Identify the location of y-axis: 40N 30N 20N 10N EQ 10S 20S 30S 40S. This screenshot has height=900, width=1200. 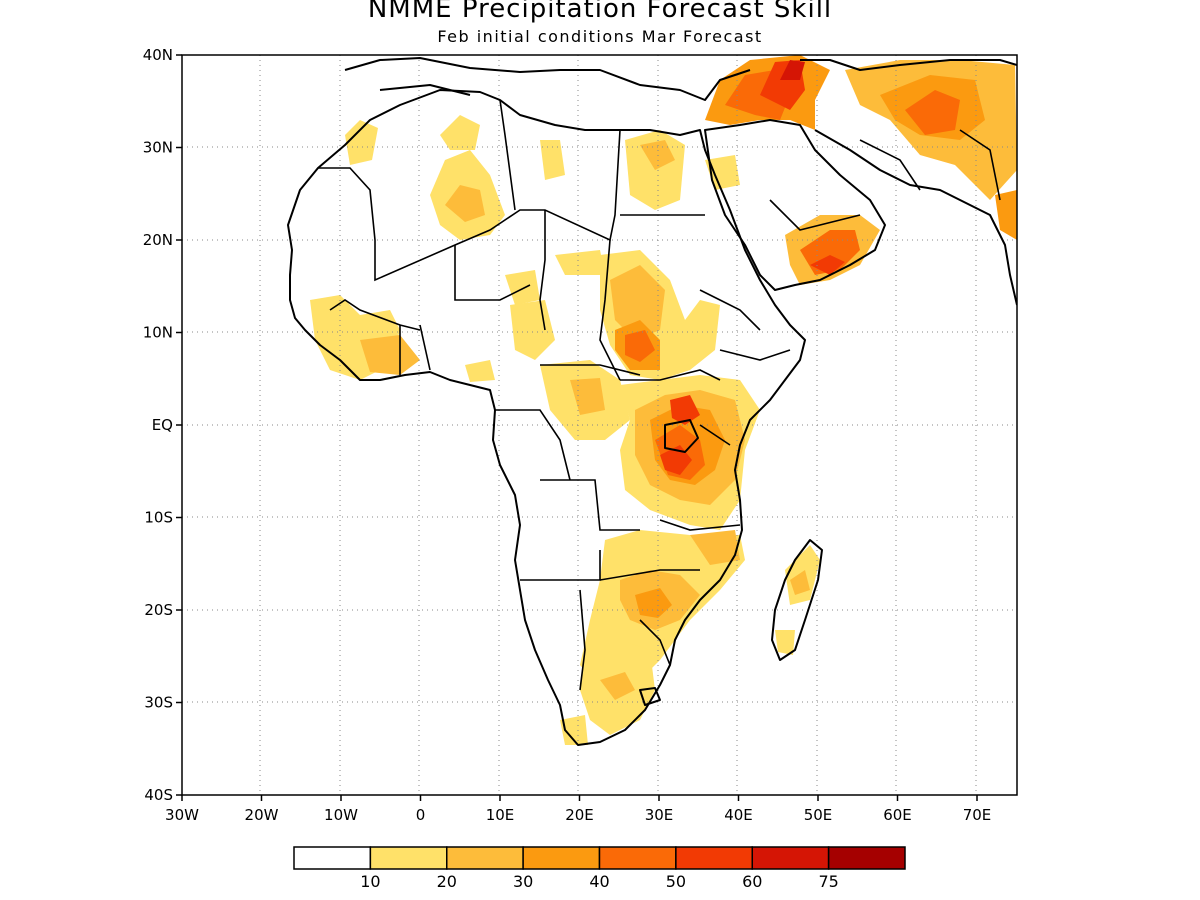
(162, 425).